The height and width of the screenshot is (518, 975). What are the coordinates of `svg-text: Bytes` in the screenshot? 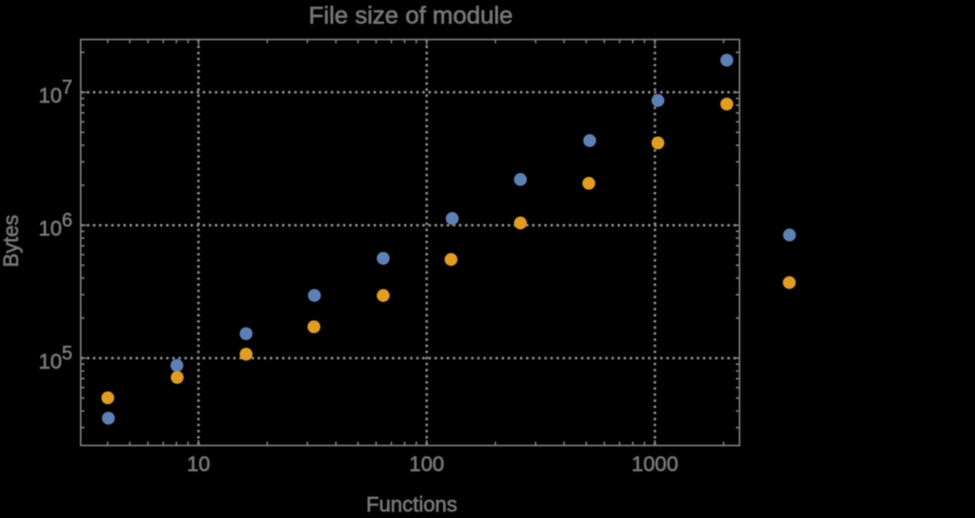 It's located at (11, 241).